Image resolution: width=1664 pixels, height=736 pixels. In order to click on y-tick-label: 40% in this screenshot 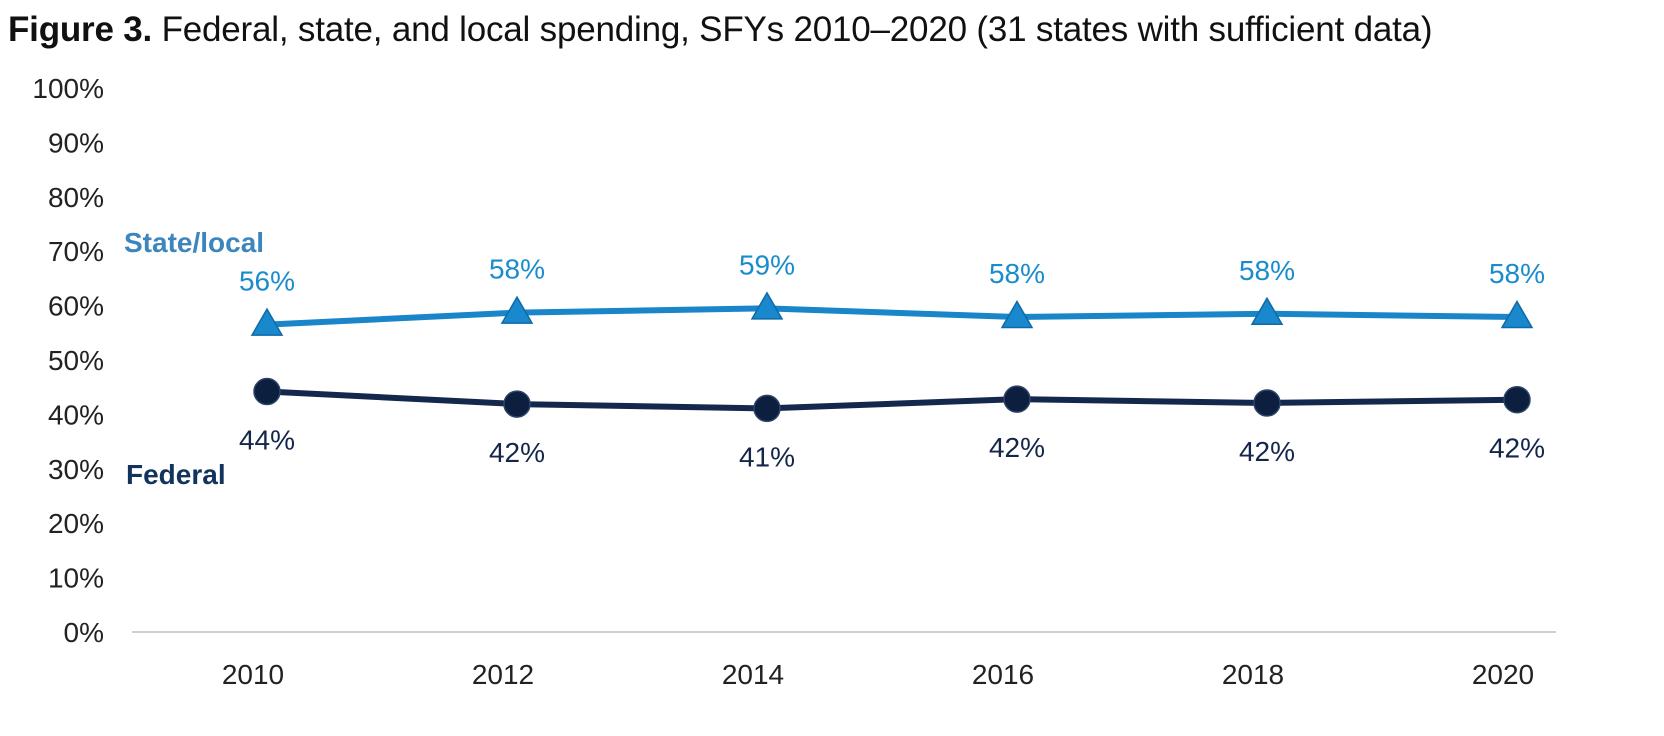, I will do `click(76, 414)`.